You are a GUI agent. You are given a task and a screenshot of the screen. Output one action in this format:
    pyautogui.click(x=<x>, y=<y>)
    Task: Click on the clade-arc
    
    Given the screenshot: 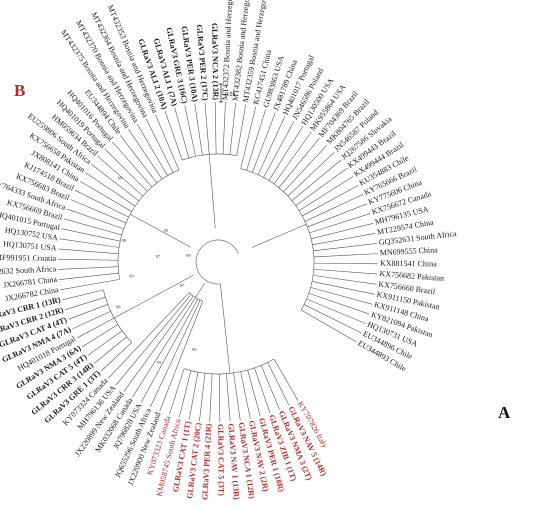 What is the action you would take?
    pyautogui.click(x=148, y=224)
    